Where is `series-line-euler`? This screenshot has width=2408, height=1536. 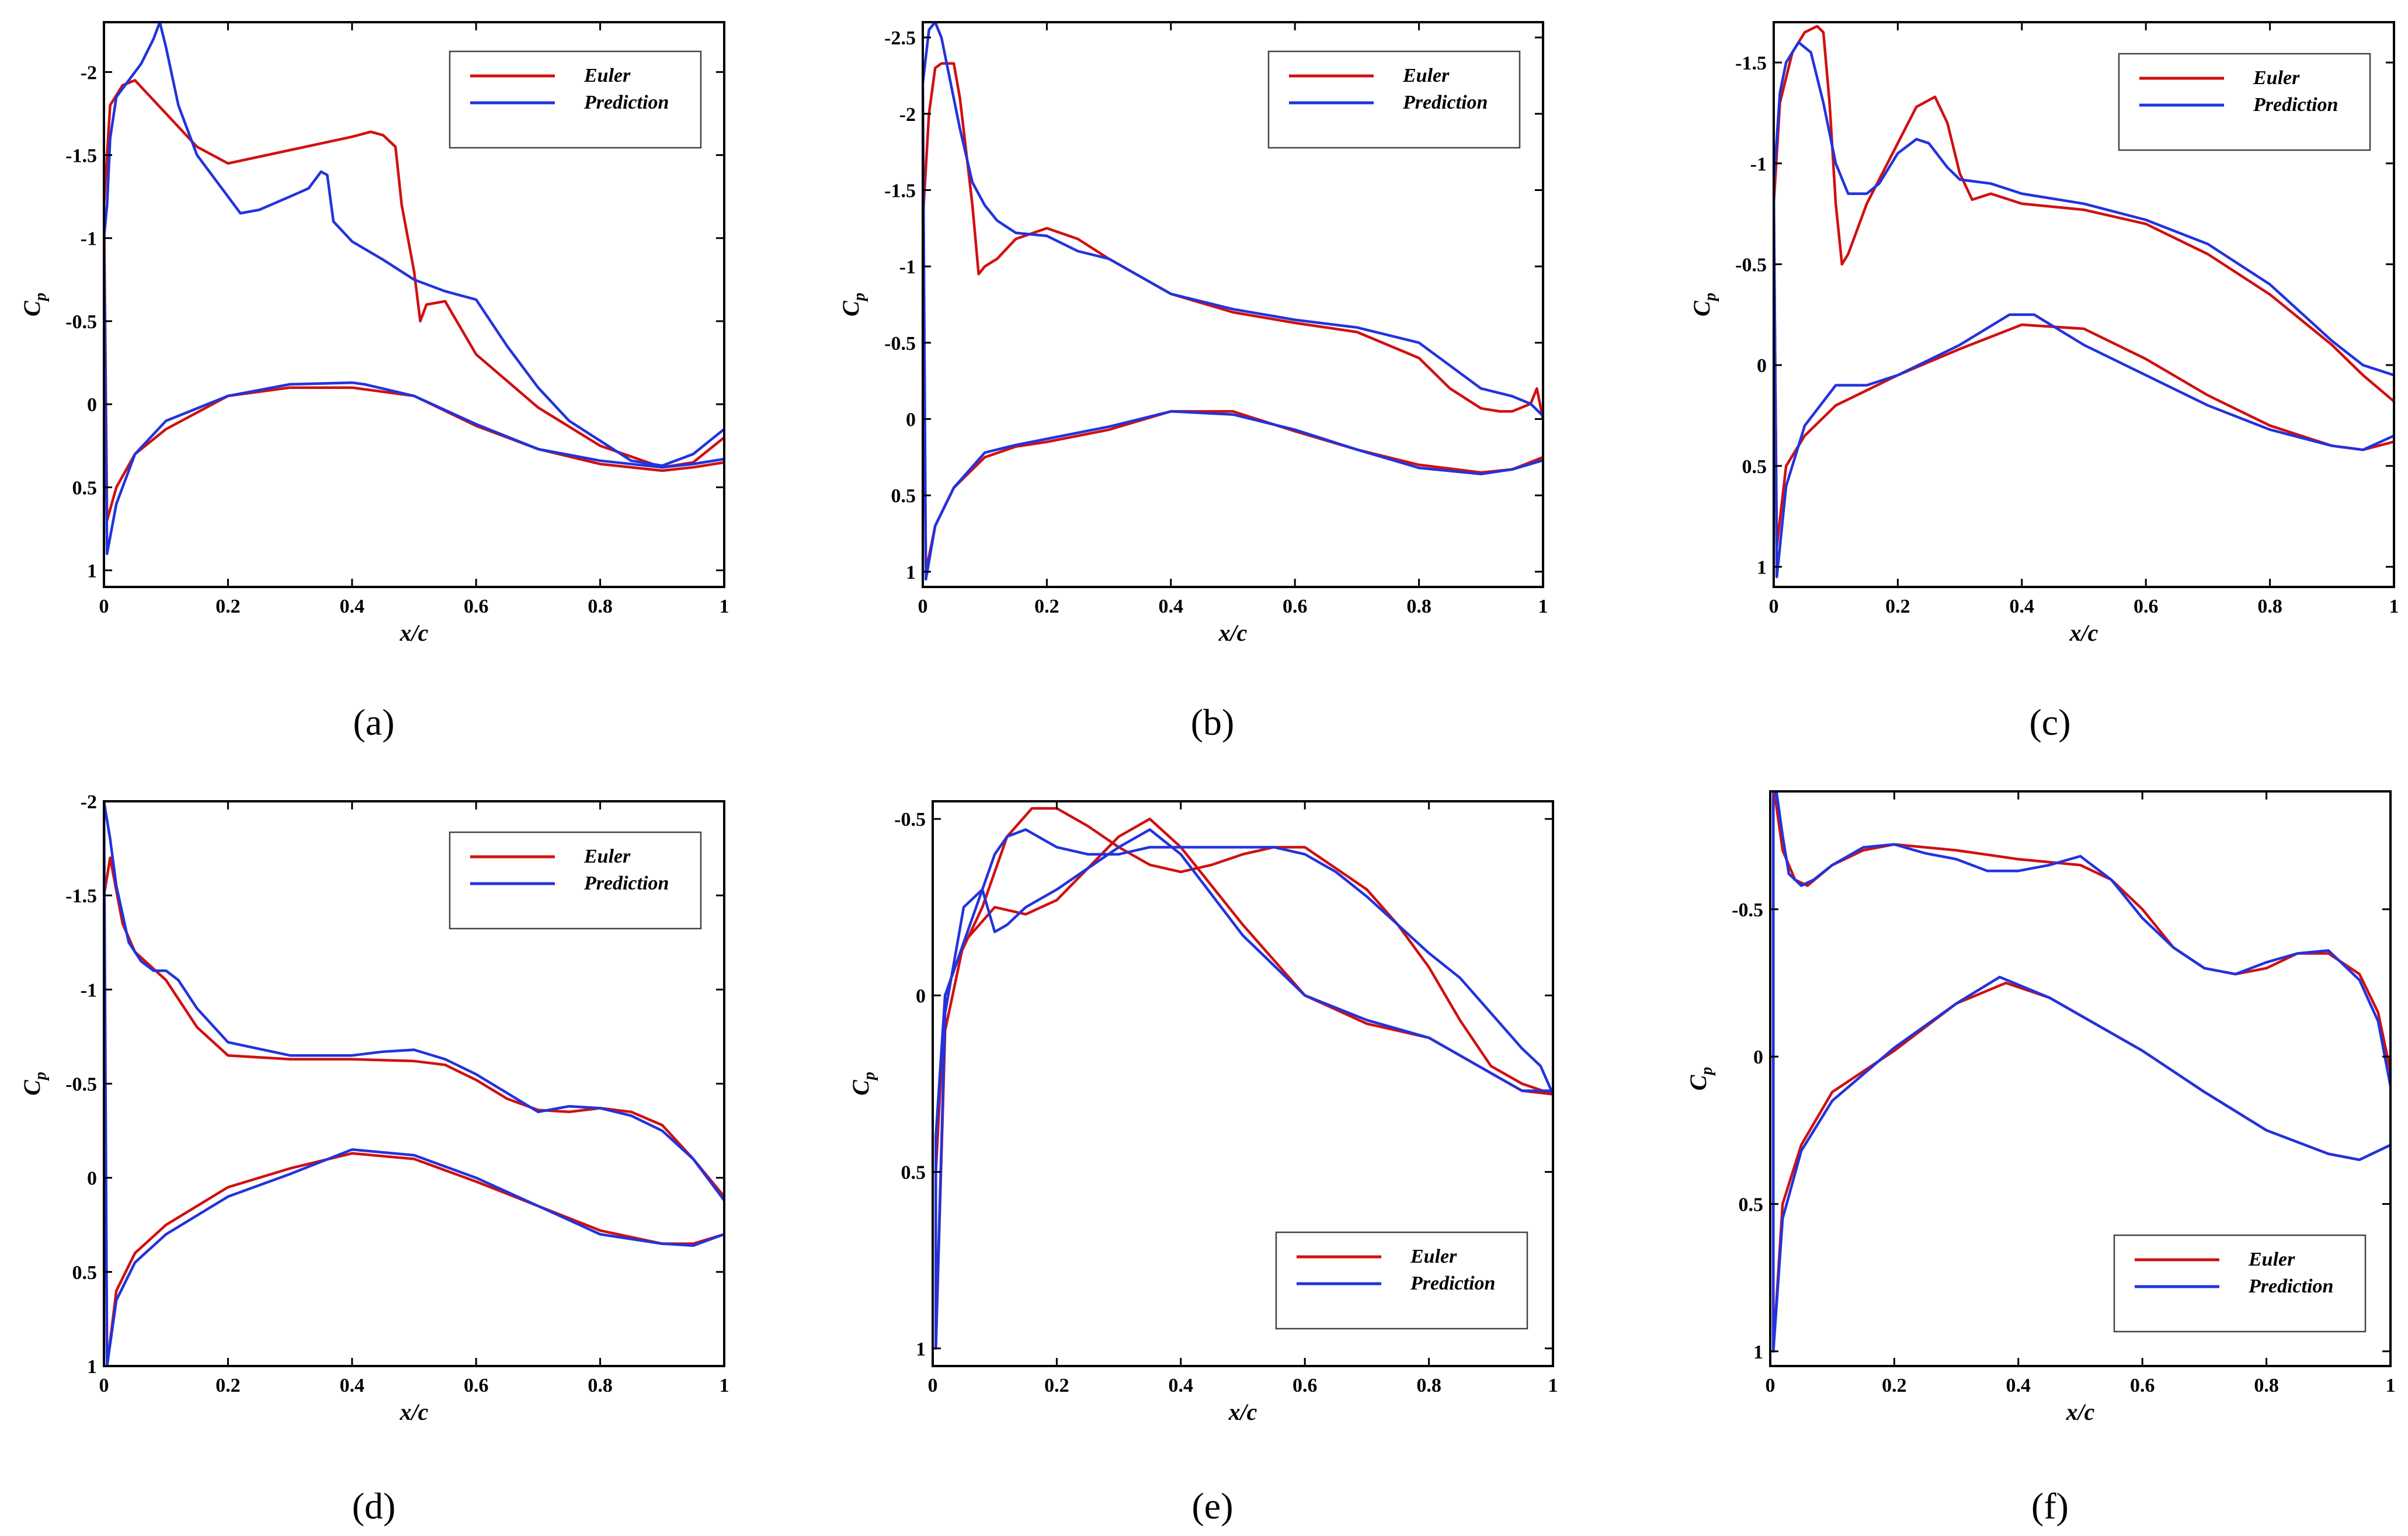 series-line-euler is located at coordinates (414, 1111).